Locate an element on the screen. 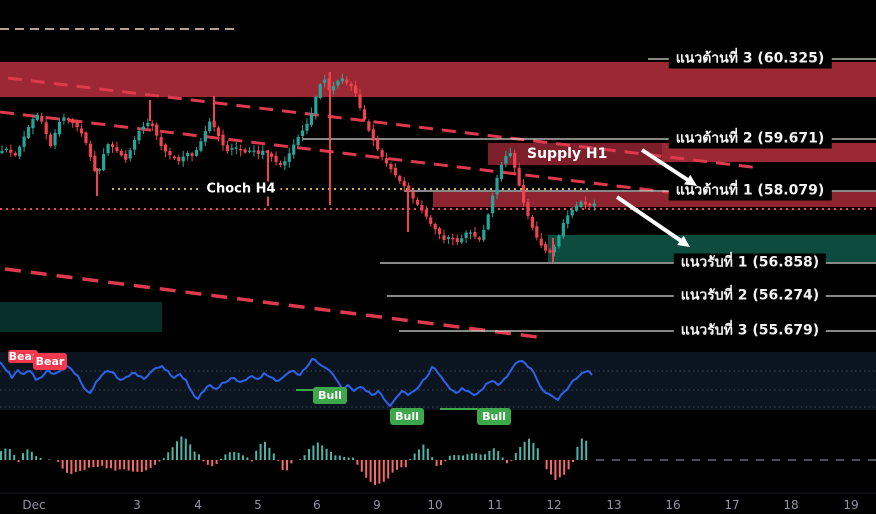 Image resolution: width=876 pixels, height=514 pixels. oscillator-panel is located at coordinates (438, 381).